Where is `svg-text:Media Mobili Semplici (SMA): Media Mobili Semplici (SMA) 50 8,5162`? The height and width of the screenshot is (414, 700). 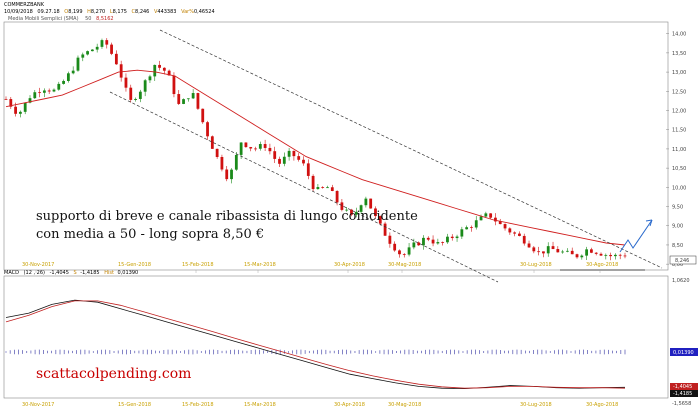 svg-text:Media Mobili Semplici (SMA): Media Mobili Semplici (SMA) 50 8,5162 is located at coordinates (61, 19).